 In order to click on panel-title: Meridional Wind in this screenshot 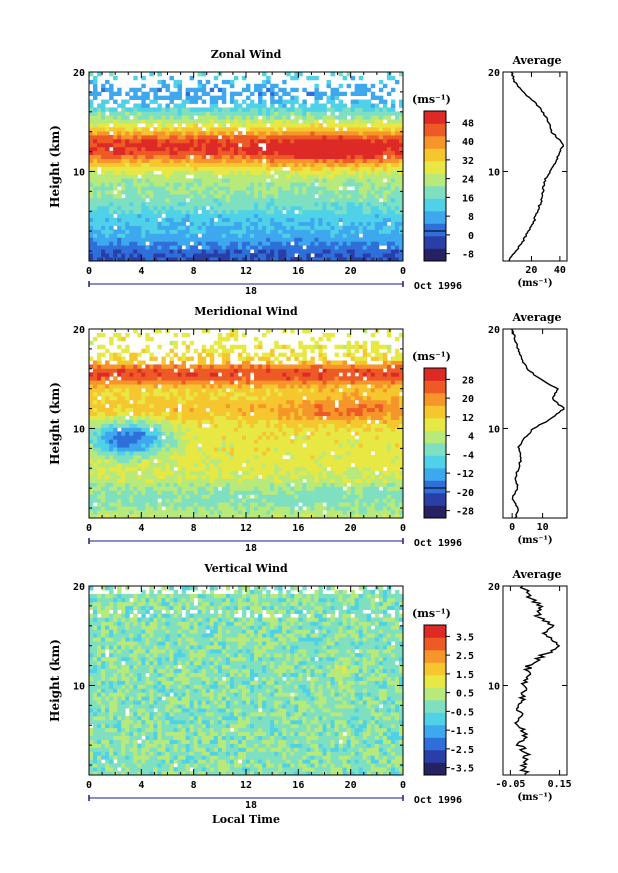, I will do `click(246, 311)`.